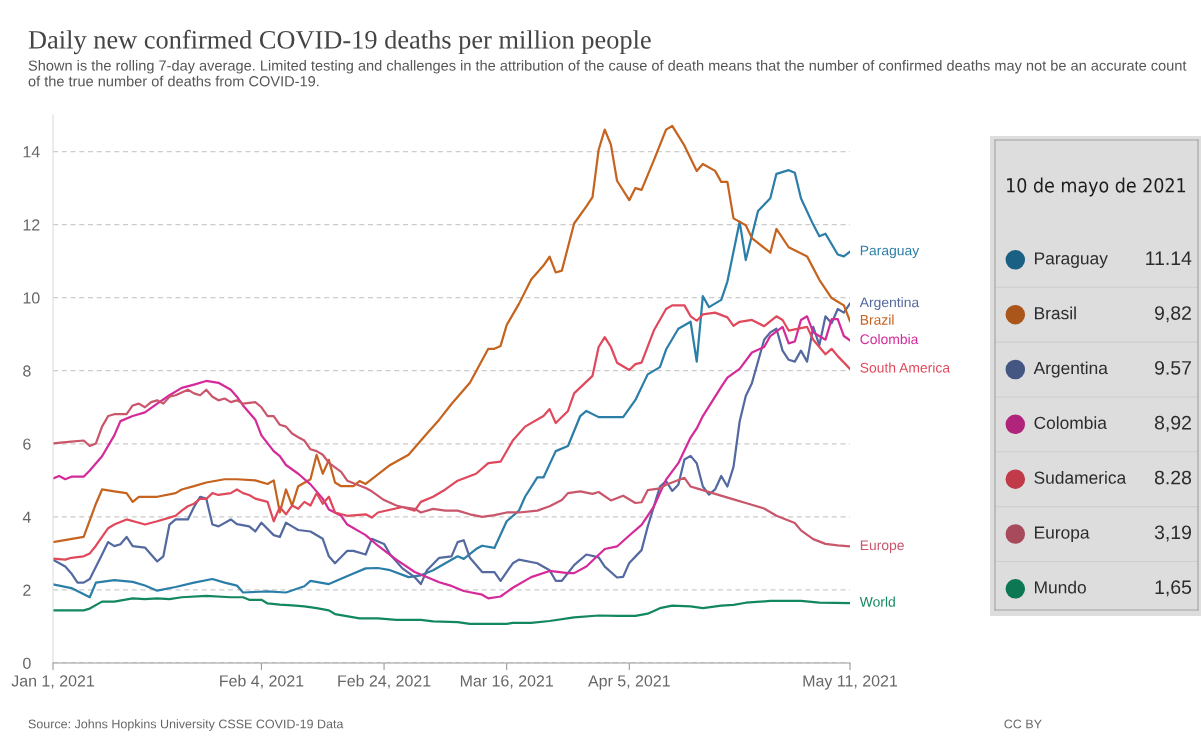 This screenshot has width=1201, height=748. I want to click on text: CC BY, so click(1023, 724).